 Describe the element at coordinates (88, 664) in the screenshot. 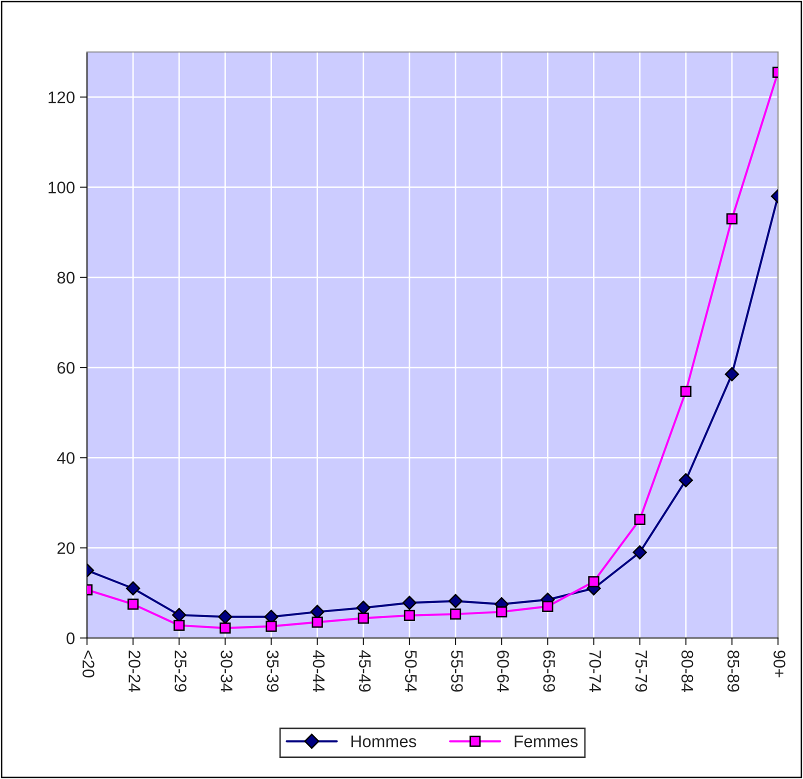

I see `x-tick-label: <20` at that location.